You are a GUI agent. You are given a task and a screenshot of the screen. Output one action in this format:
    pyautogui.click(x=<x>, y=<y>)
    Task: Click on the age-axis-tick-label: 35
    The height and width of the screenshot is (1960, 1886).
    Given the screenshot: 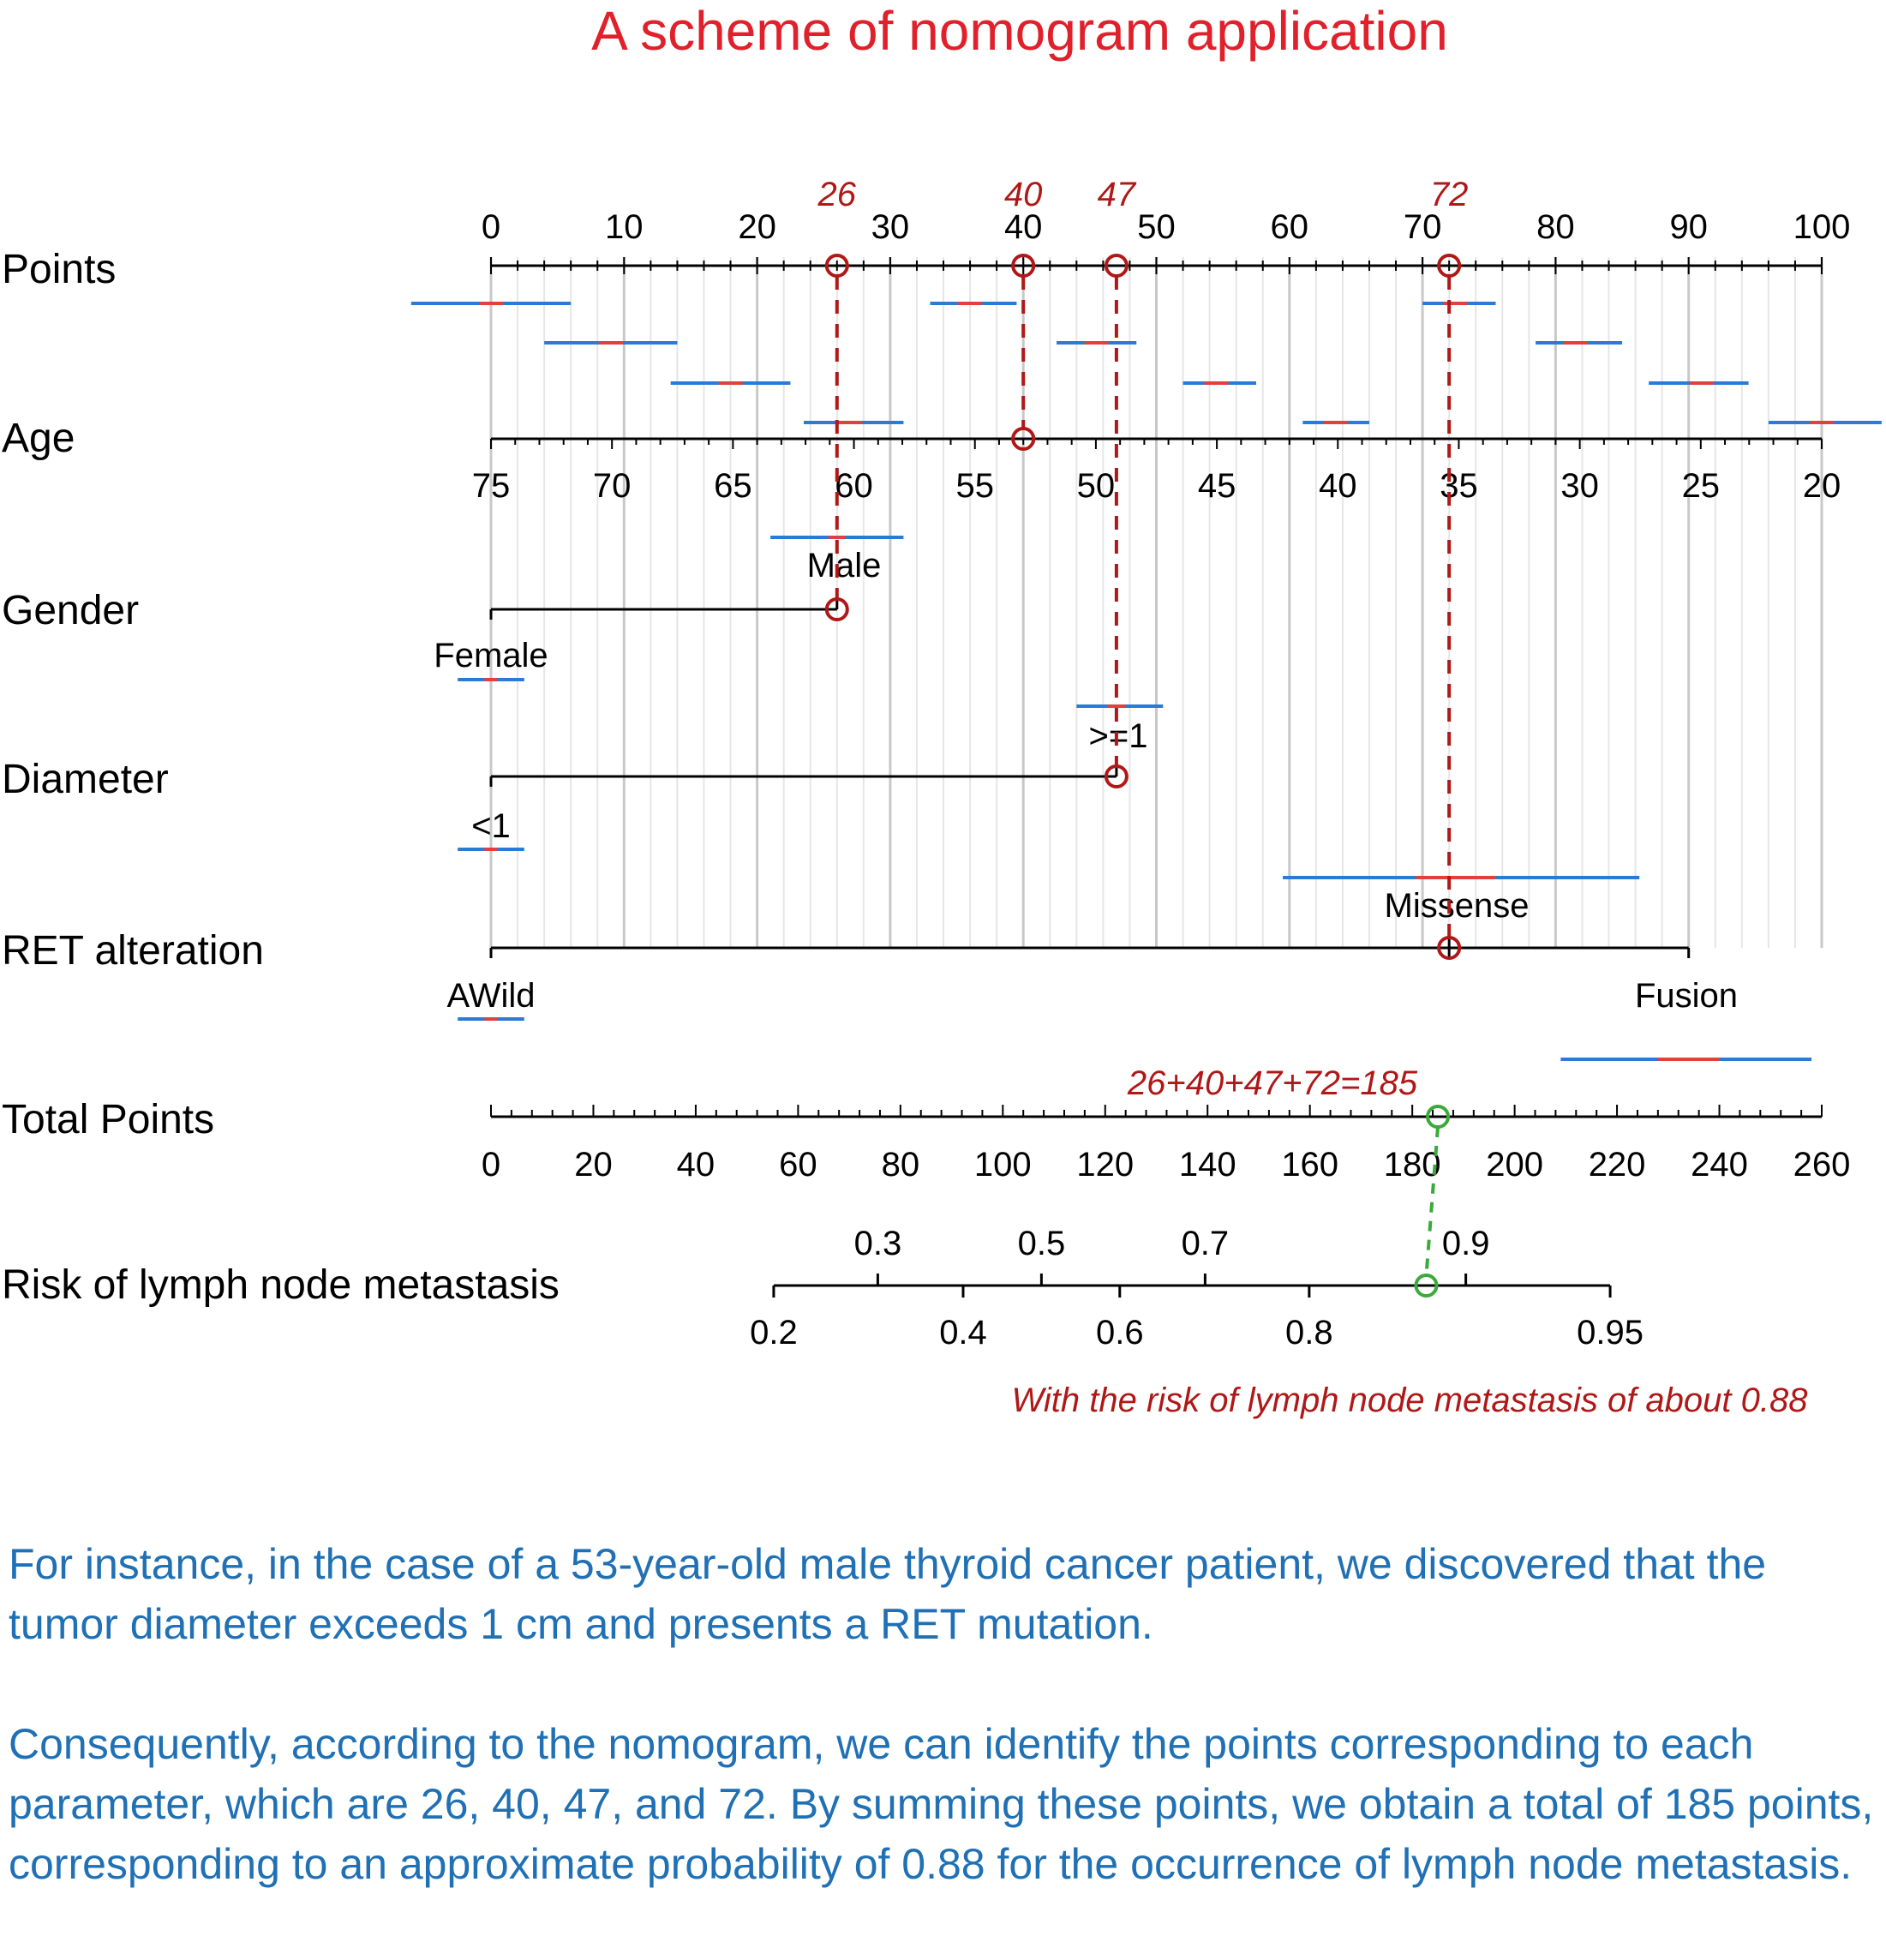 What is the action you would take?
    pyautogui.click(x=1459, y=486)
    